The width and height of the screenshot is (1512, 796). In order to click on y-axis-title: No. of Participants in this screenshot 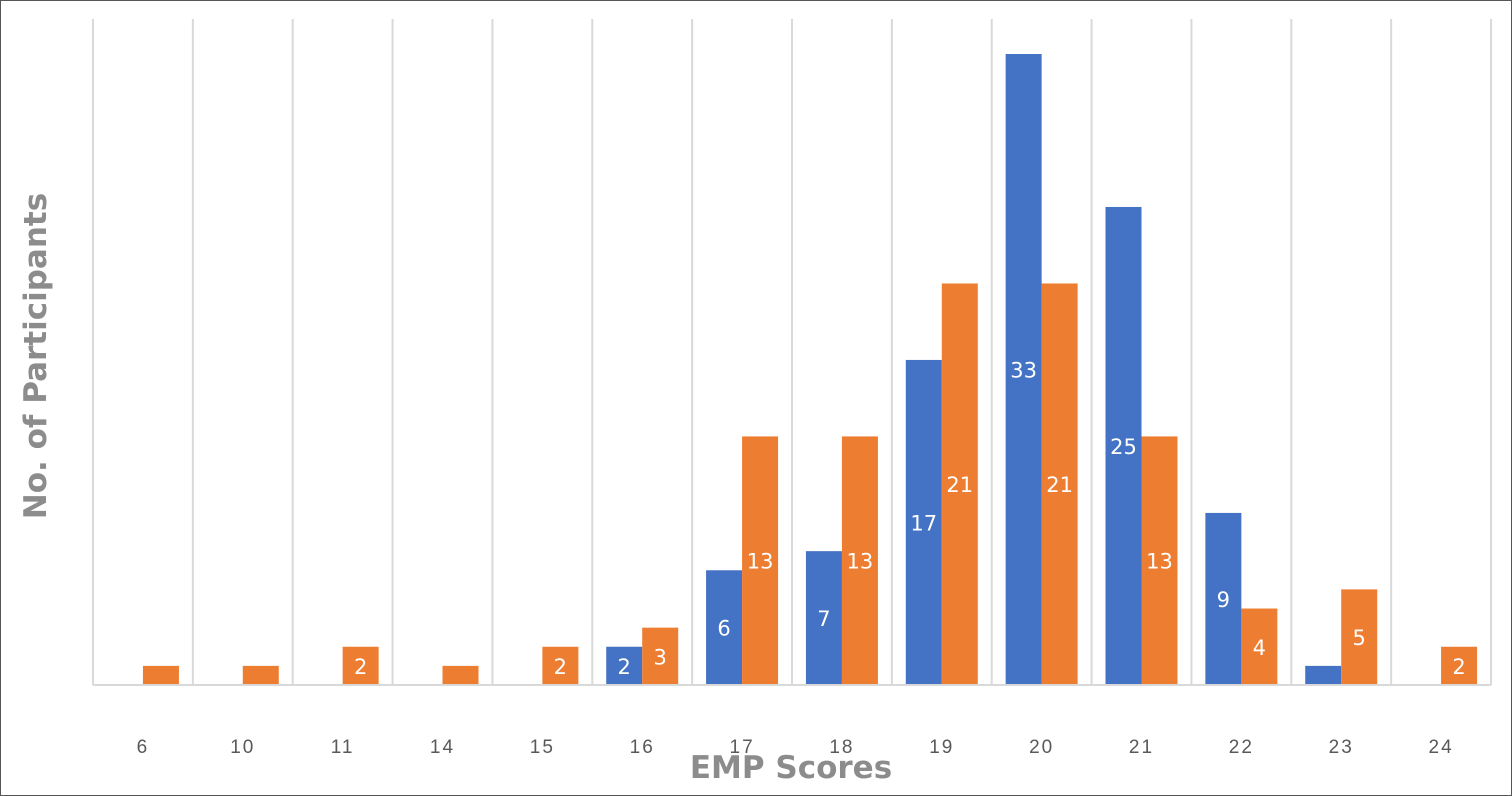, I will do `click(36, 356)`.